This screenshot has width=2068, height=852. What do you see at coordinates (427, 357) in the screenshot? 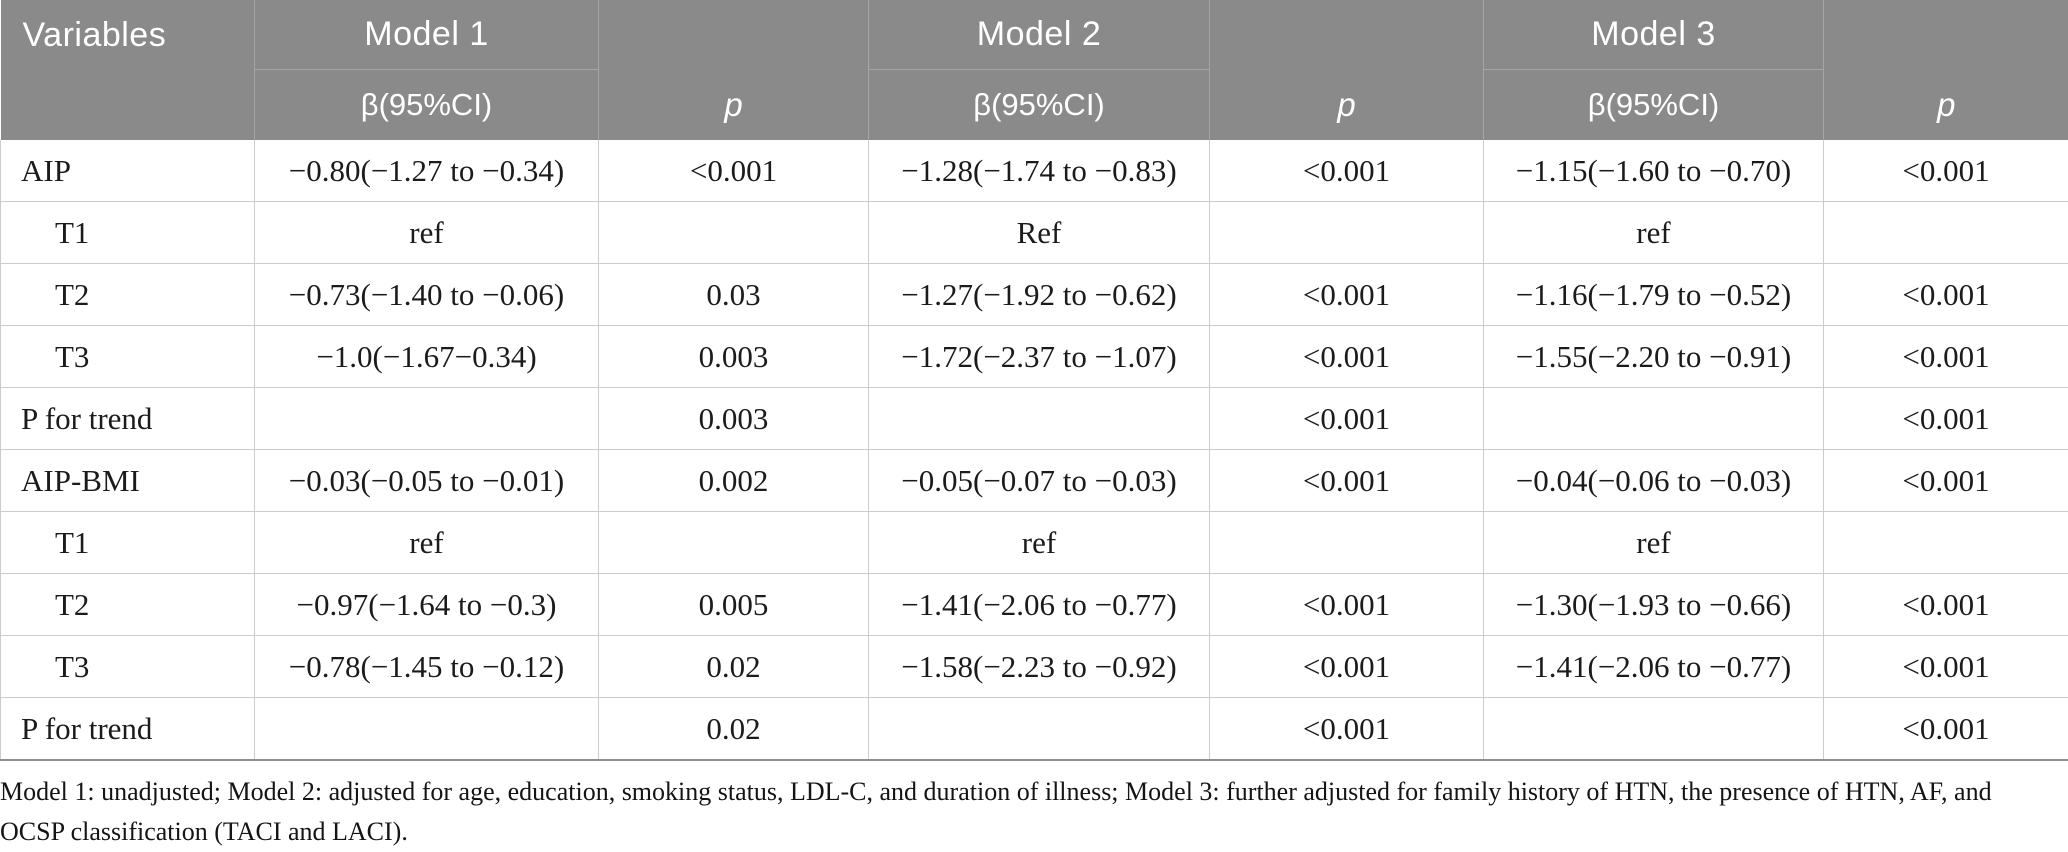
I see `beta-cell: −1.0(−1.67−0.34)` at bounding box center [427, 357].